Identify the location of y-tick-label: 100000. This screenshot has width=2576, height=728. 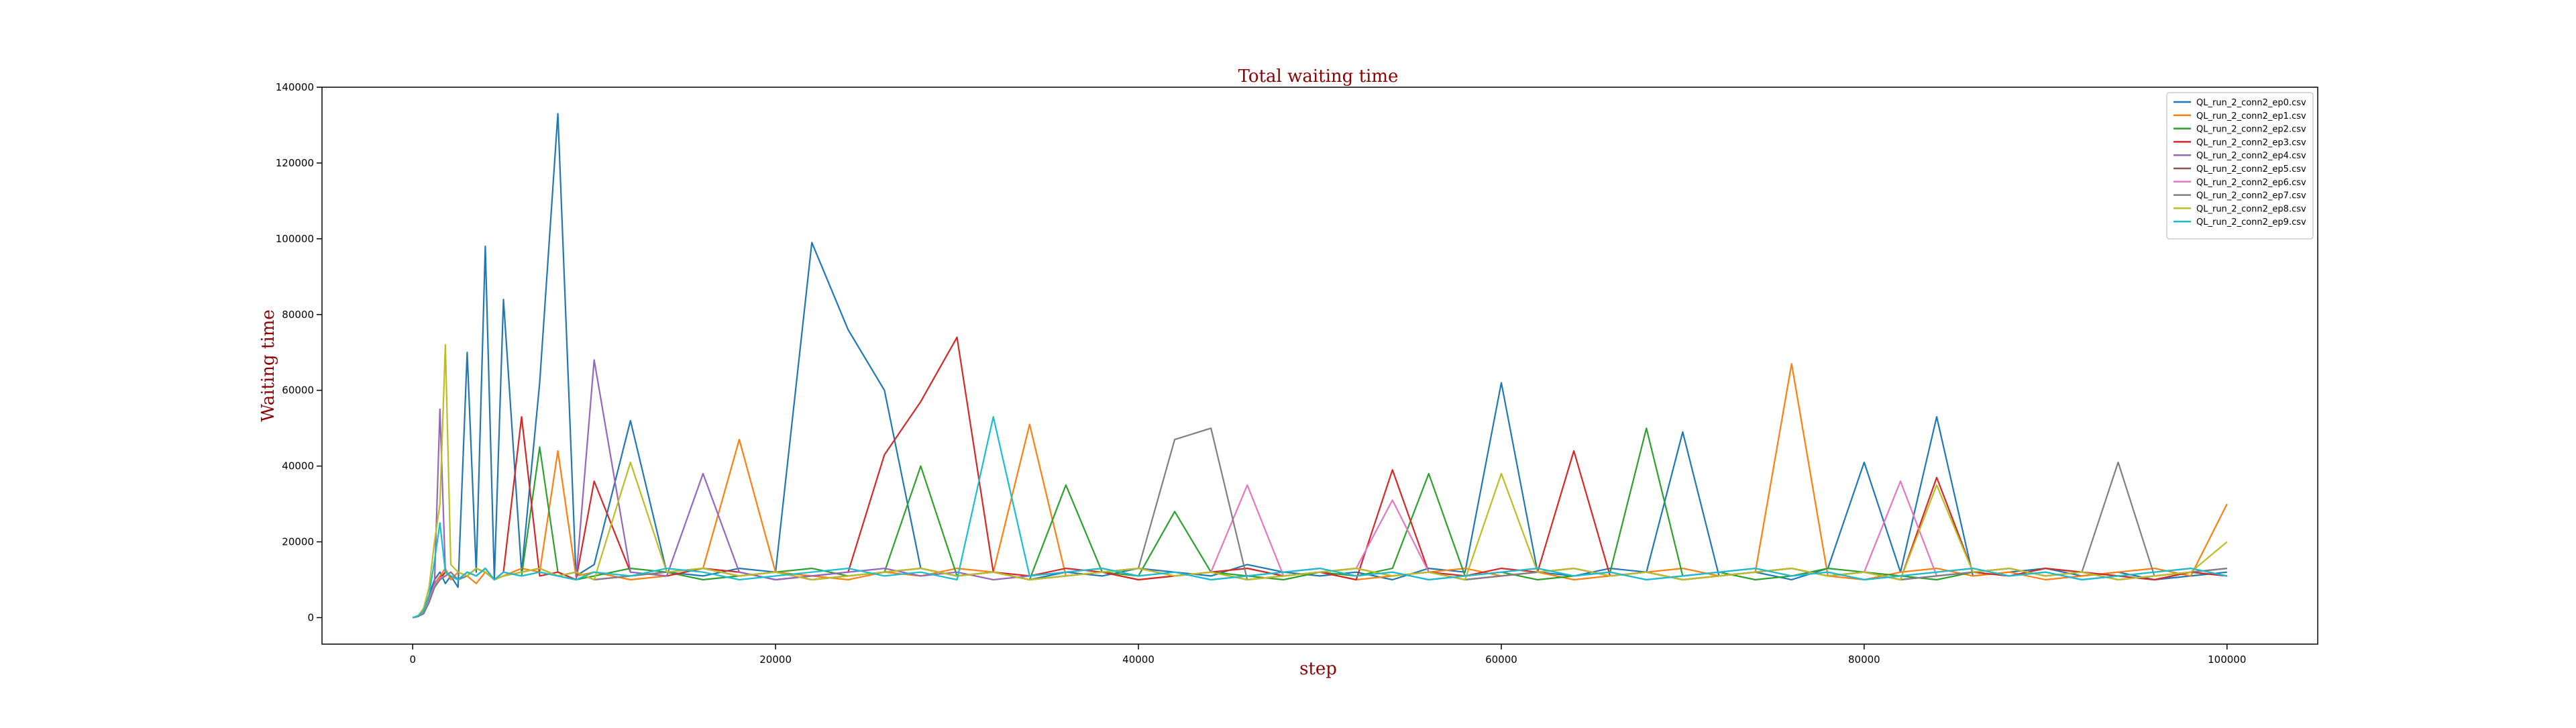
(295, 239).